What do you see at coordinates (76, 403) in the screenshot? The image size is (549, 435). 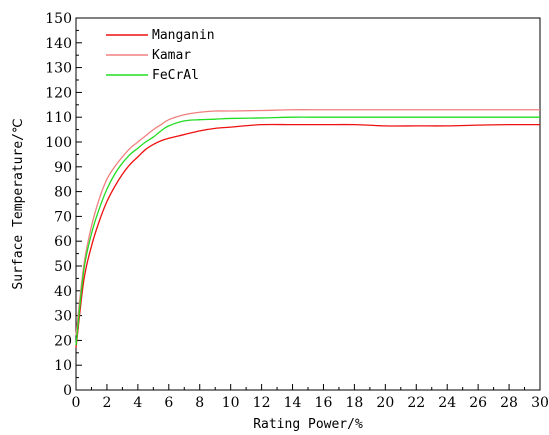 I see `x-tick-label: 0` at bounding box center [76, 403].